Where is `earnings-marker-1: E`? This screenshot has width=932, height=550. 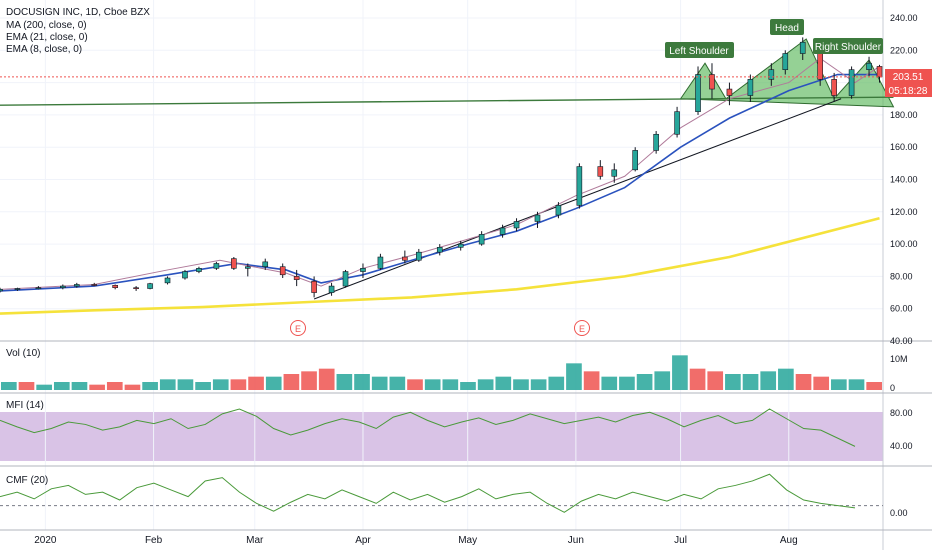
earnings-marker-1: E is located at coordinates (298, 328).